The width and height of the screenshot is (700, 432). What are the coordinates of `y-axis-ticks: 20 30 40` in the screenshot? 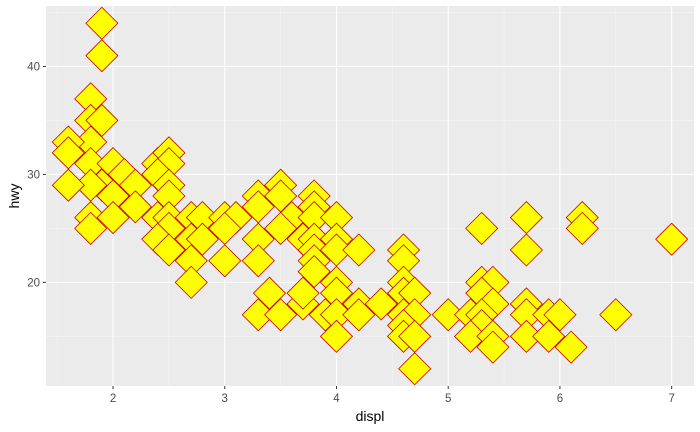 It's located at (36, 175).